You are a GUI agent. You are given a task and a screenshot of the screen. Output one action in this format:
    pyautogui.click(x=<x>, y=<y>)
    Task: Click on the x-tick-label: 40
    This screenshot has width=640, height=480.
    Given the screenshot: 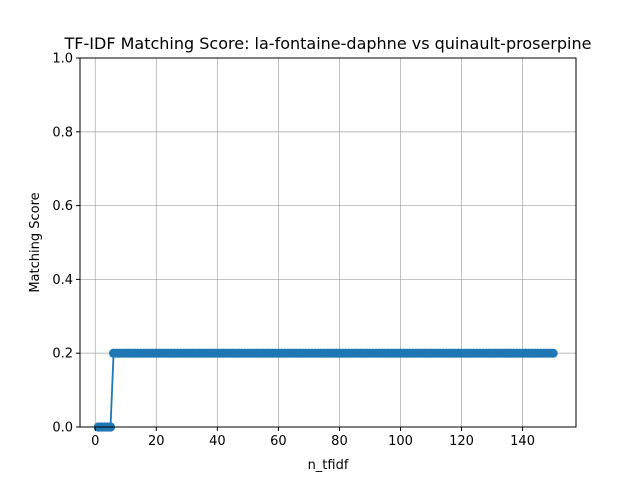 What is the action you would take?
    pyautogui.click(x=217, y=441)
    